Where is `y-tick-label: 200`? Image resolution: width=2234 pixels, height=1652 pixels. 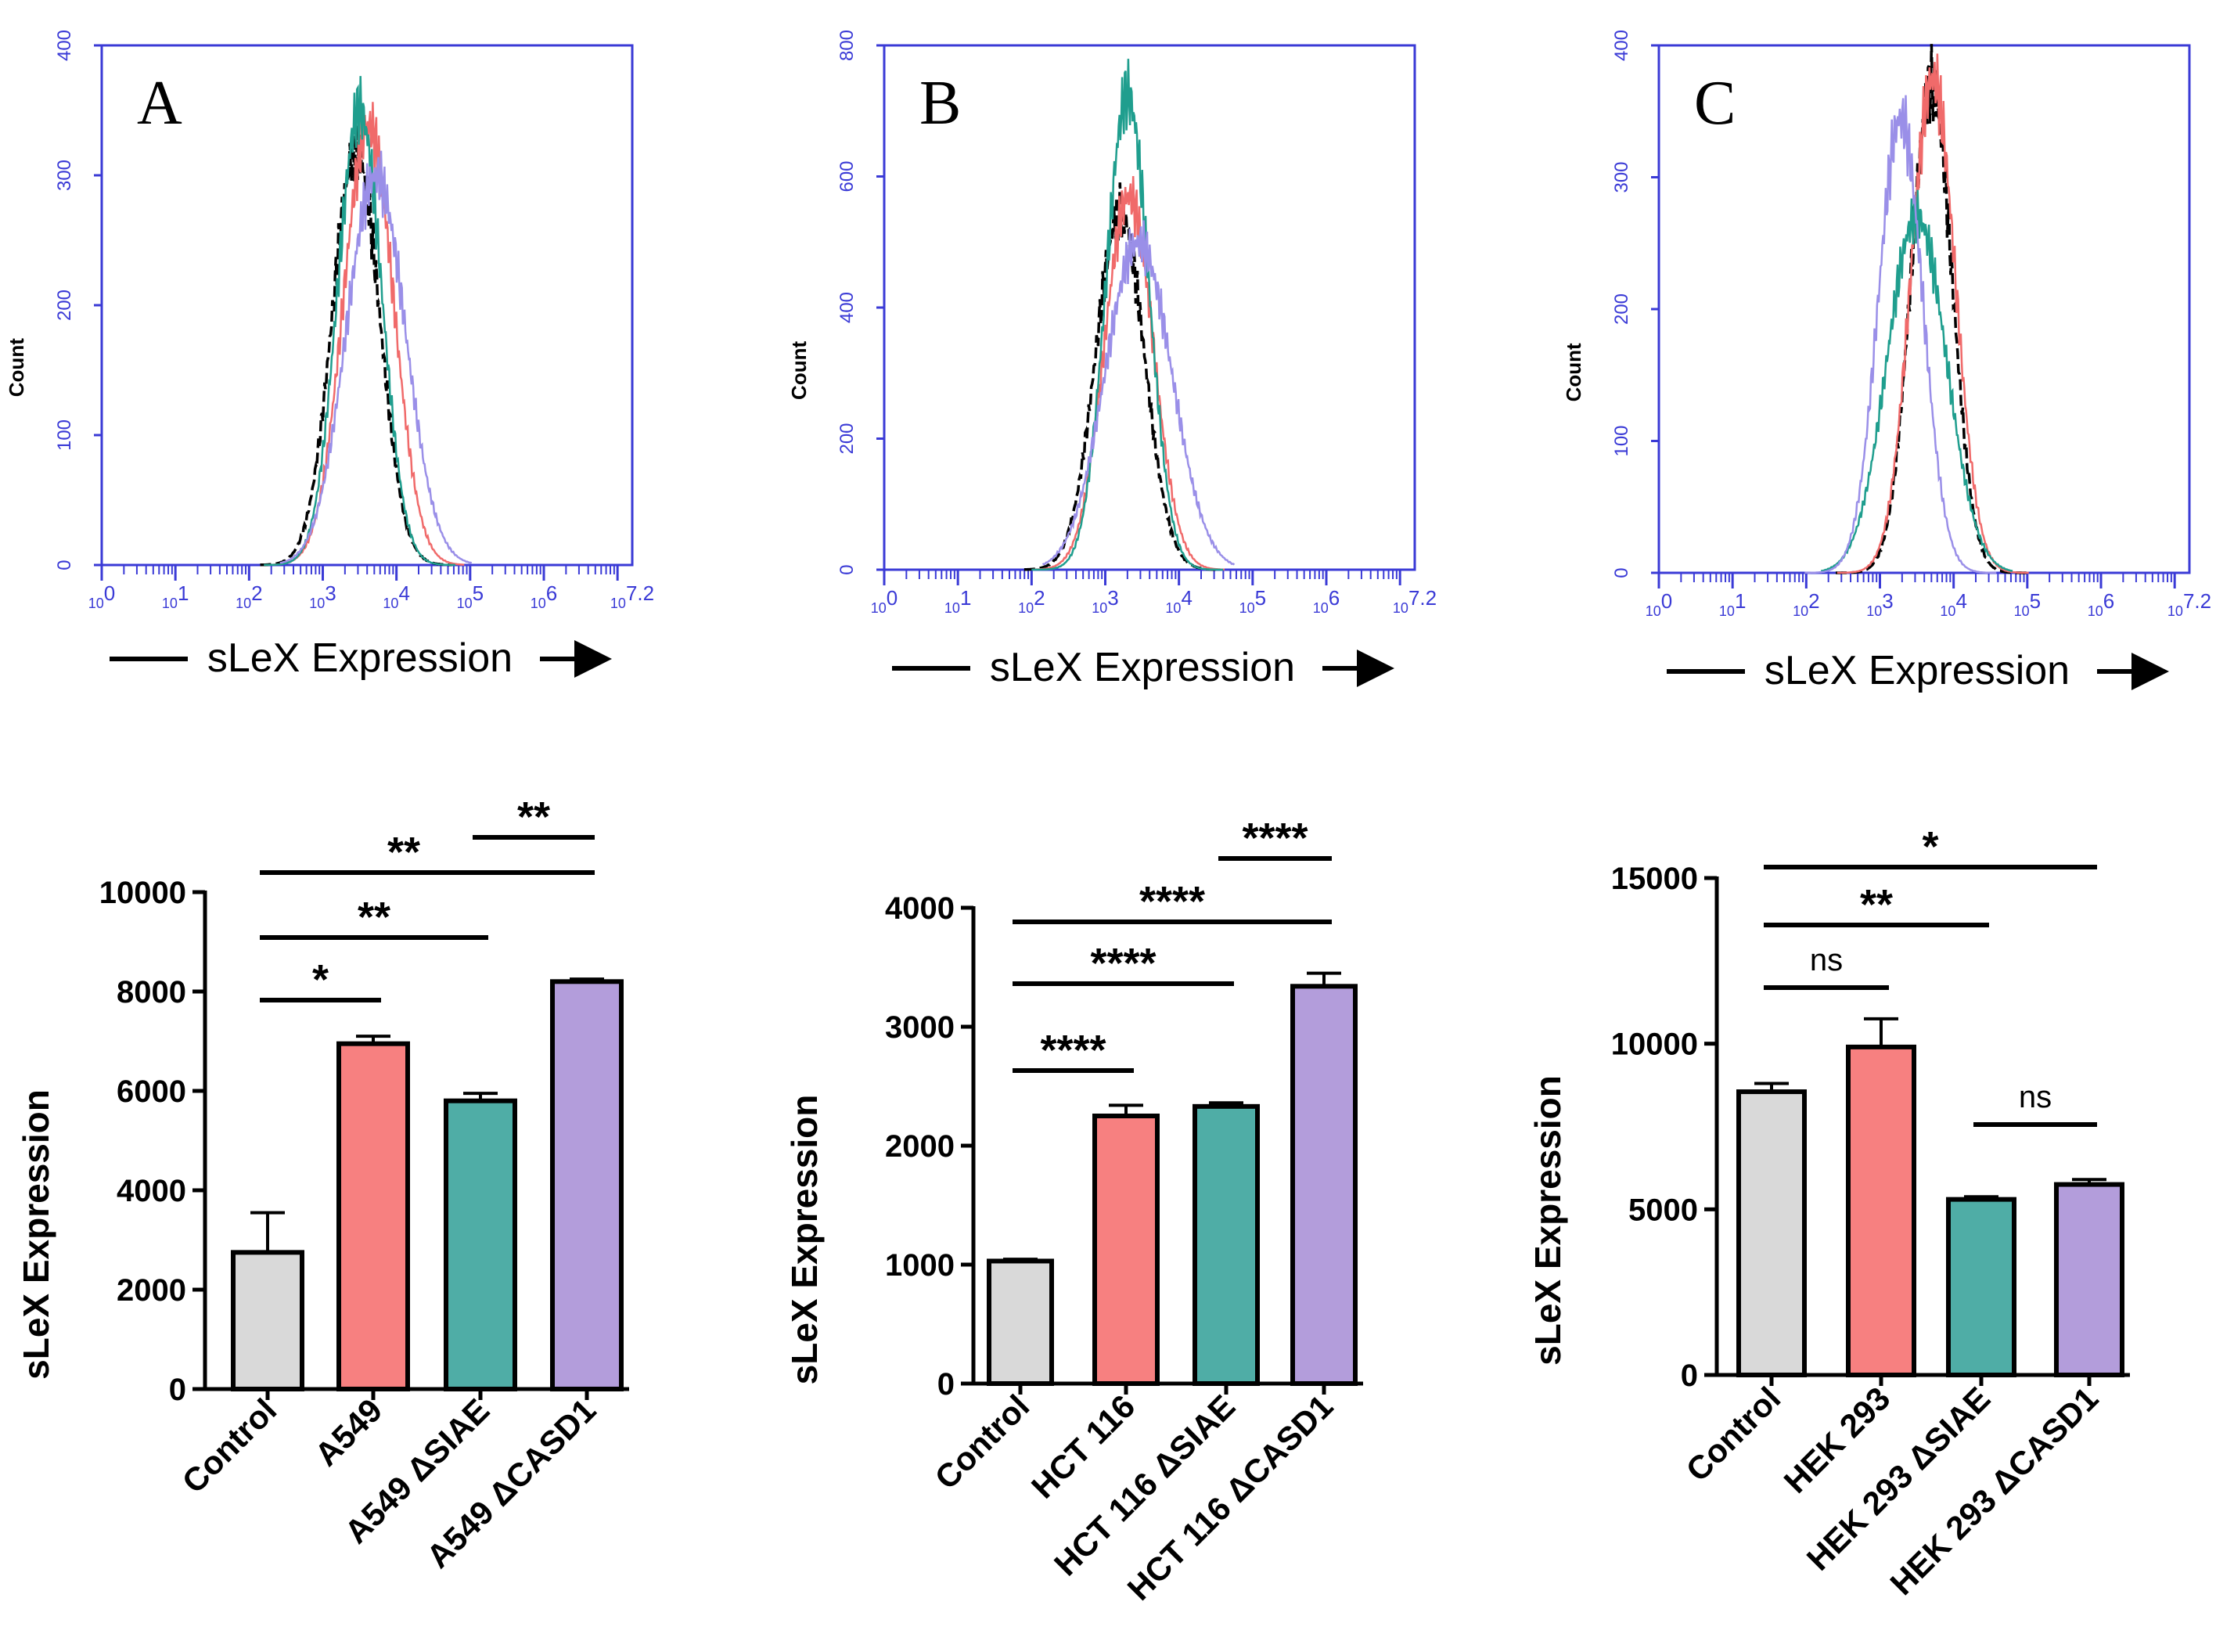
y-tick-label: 200 is located at coordinates (847, 438).